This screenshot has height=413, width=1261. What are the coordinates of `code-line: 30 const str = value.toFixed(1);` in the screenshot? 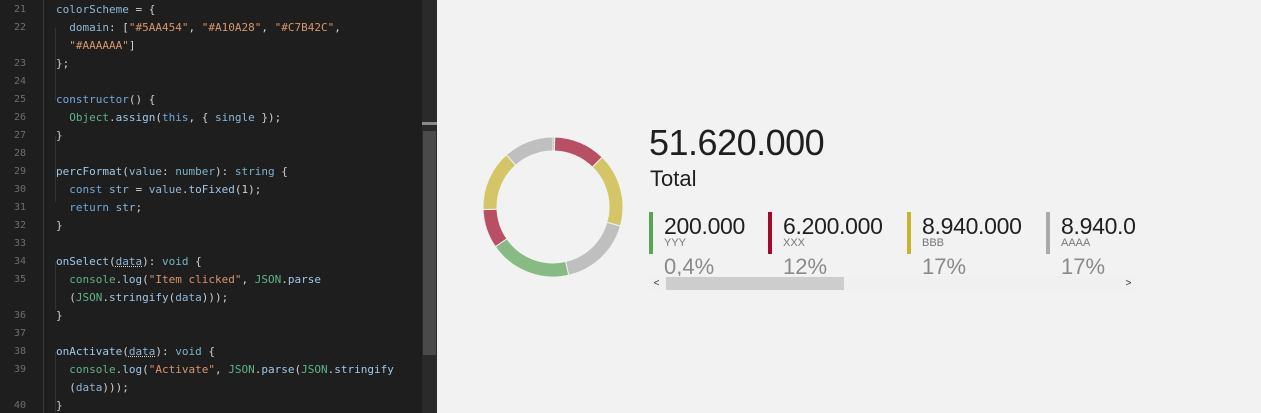 It's located at (211, 190).